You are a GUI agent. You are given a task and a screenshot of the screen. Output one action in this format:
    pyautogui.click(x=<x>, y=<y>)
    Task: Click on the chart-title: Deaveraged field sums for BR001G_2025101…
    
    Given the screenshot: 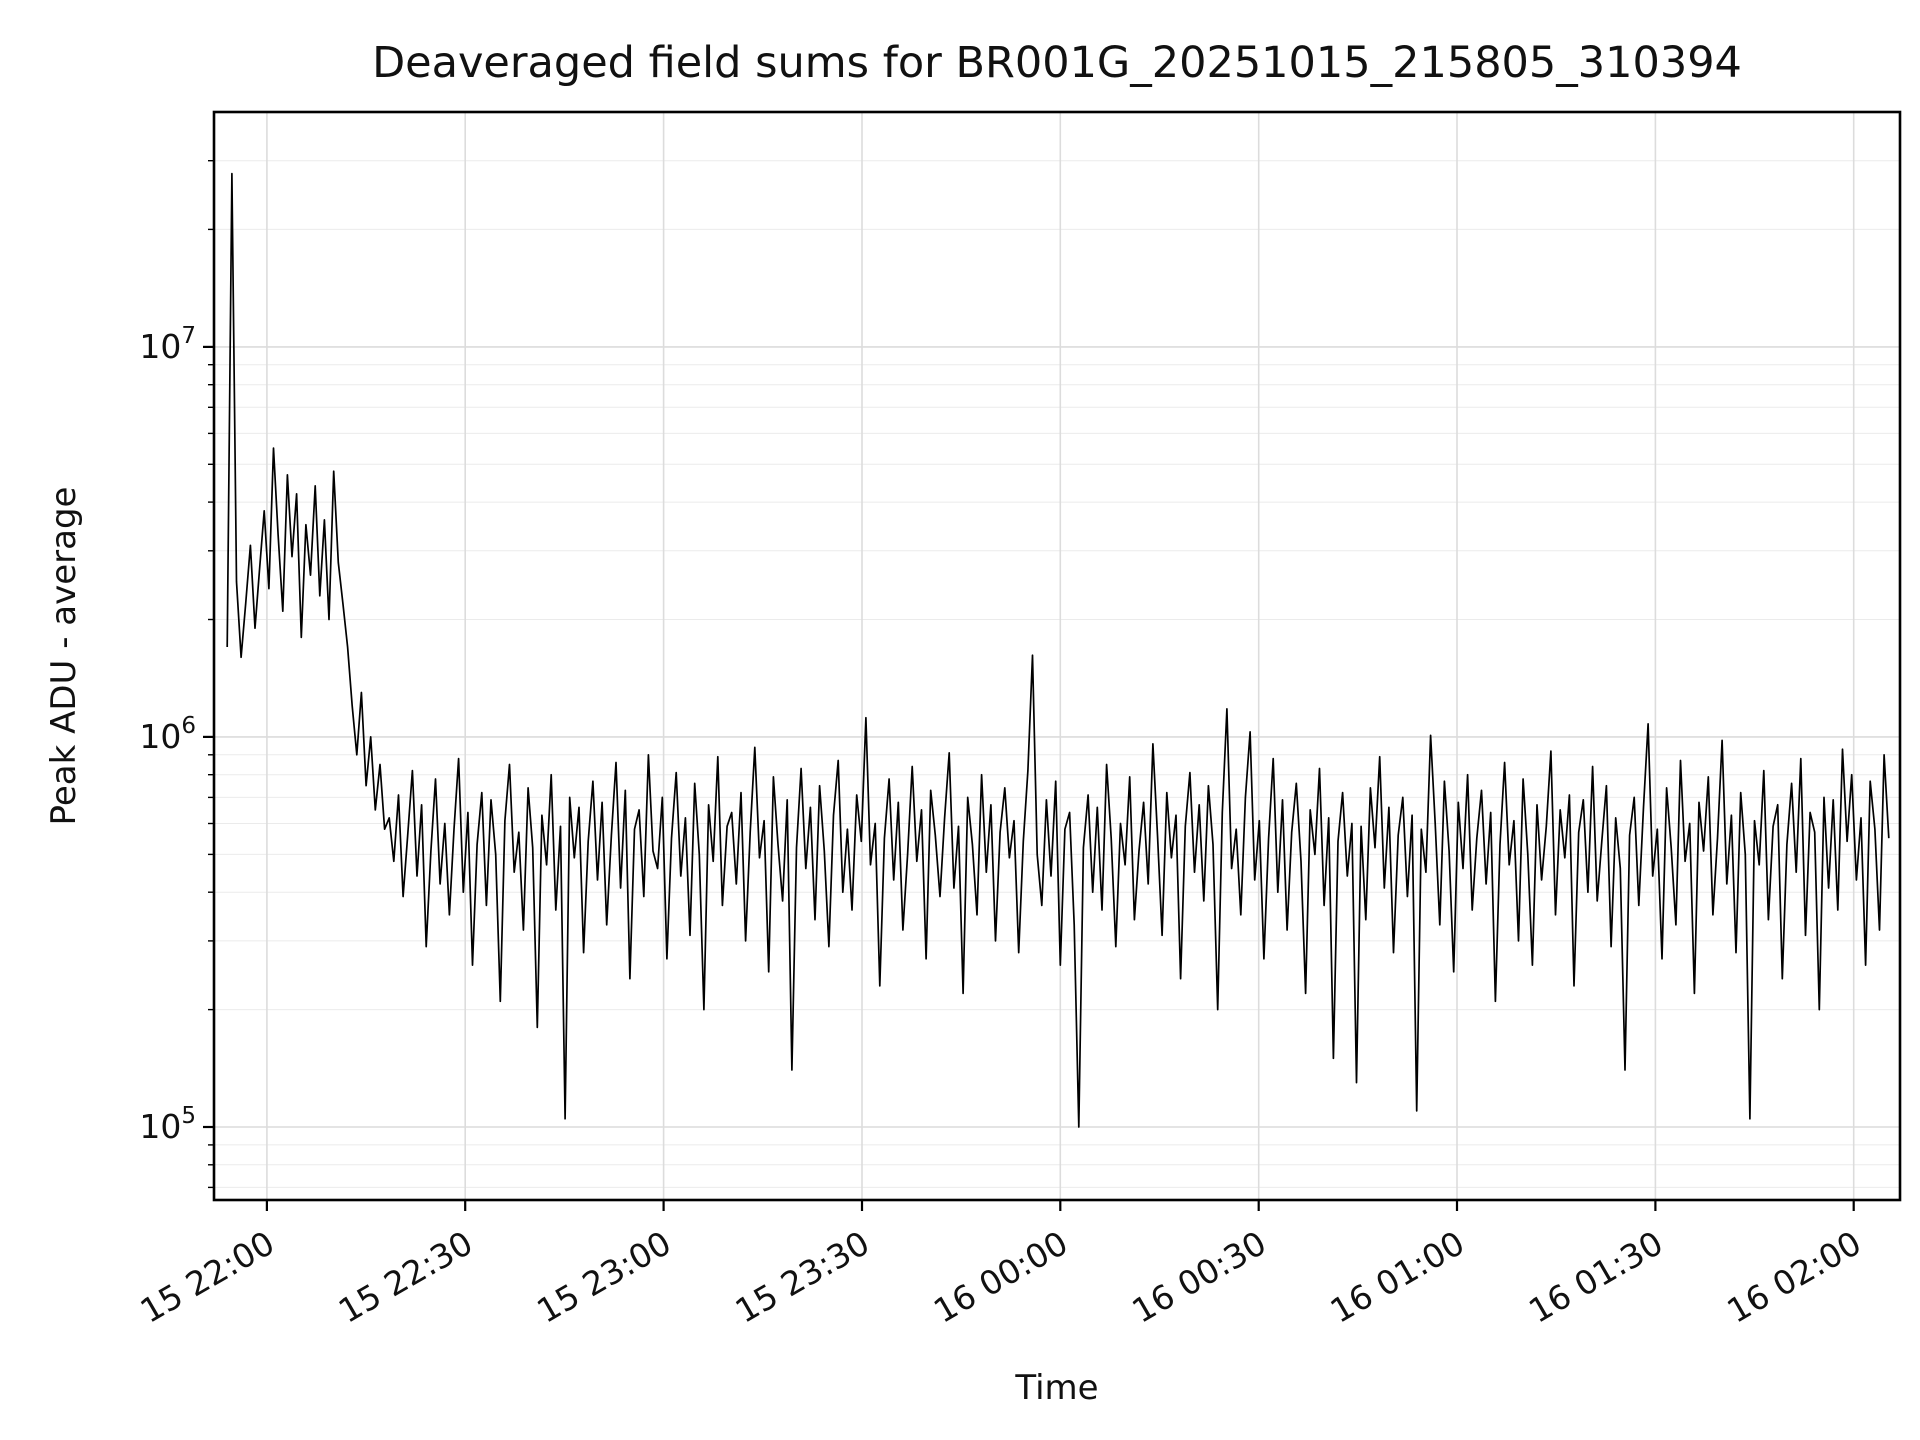 What is the action you would take?
    pyautogui.click(x=1057, y=63)
    